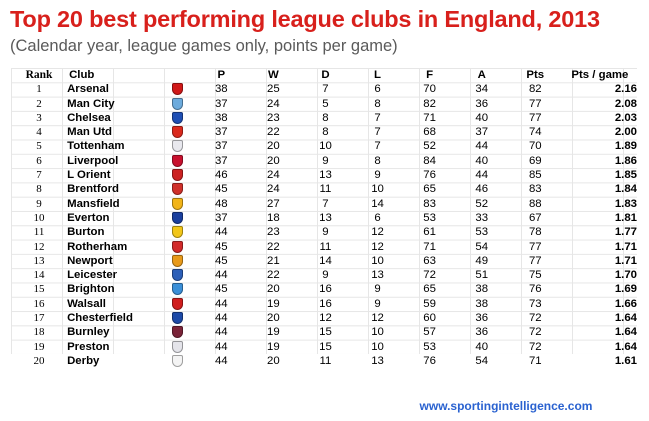 The image size is (649, 421). I want to click on goals-for-cell: 83, so click(429, 203).